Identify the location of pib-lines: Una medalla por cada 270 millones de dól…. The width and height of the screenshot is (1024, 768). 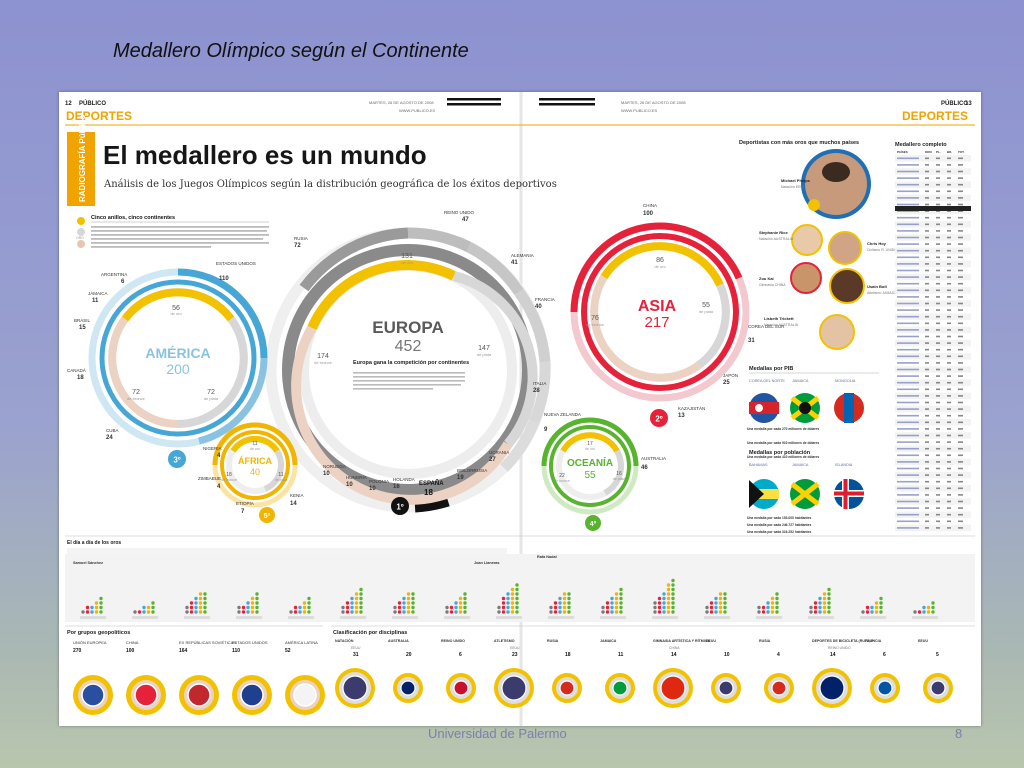
(783, 443).